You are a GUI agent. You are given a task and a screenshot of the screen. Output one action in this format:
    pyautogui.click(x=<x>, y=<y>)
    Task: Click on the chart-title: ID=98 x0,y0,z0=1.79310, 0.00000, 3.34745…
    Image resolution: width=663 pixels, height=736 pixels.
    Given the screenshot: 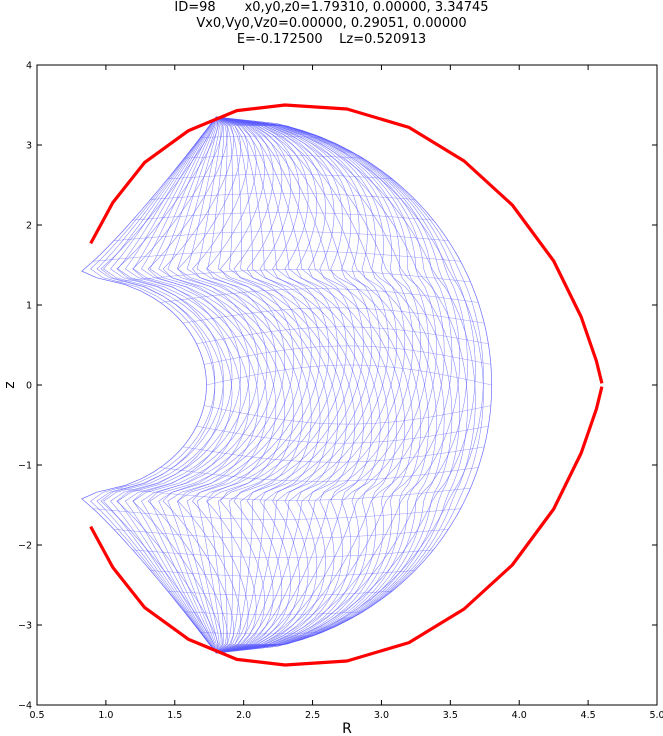 What is the action you would take?
    pyautogui.click(x=331, y=24)
    